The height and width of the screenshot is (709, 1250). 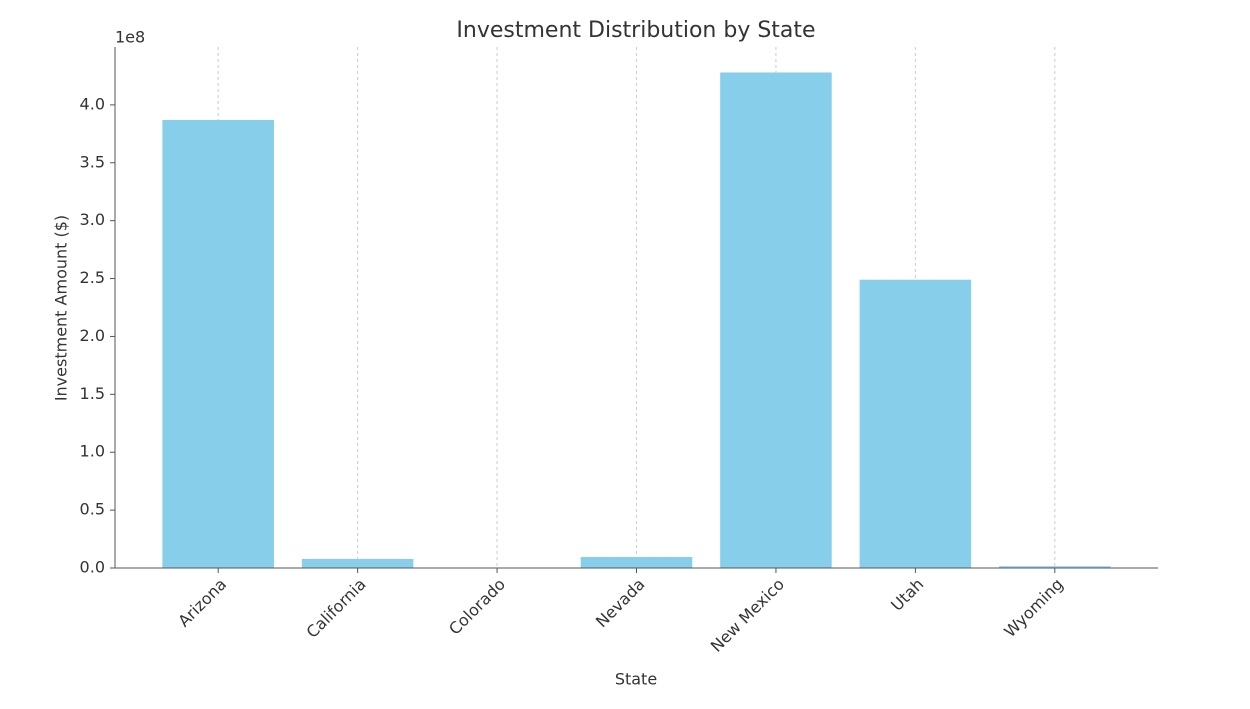 I want to click on y-tick-label: 1.5, so click(x=92, y=393).